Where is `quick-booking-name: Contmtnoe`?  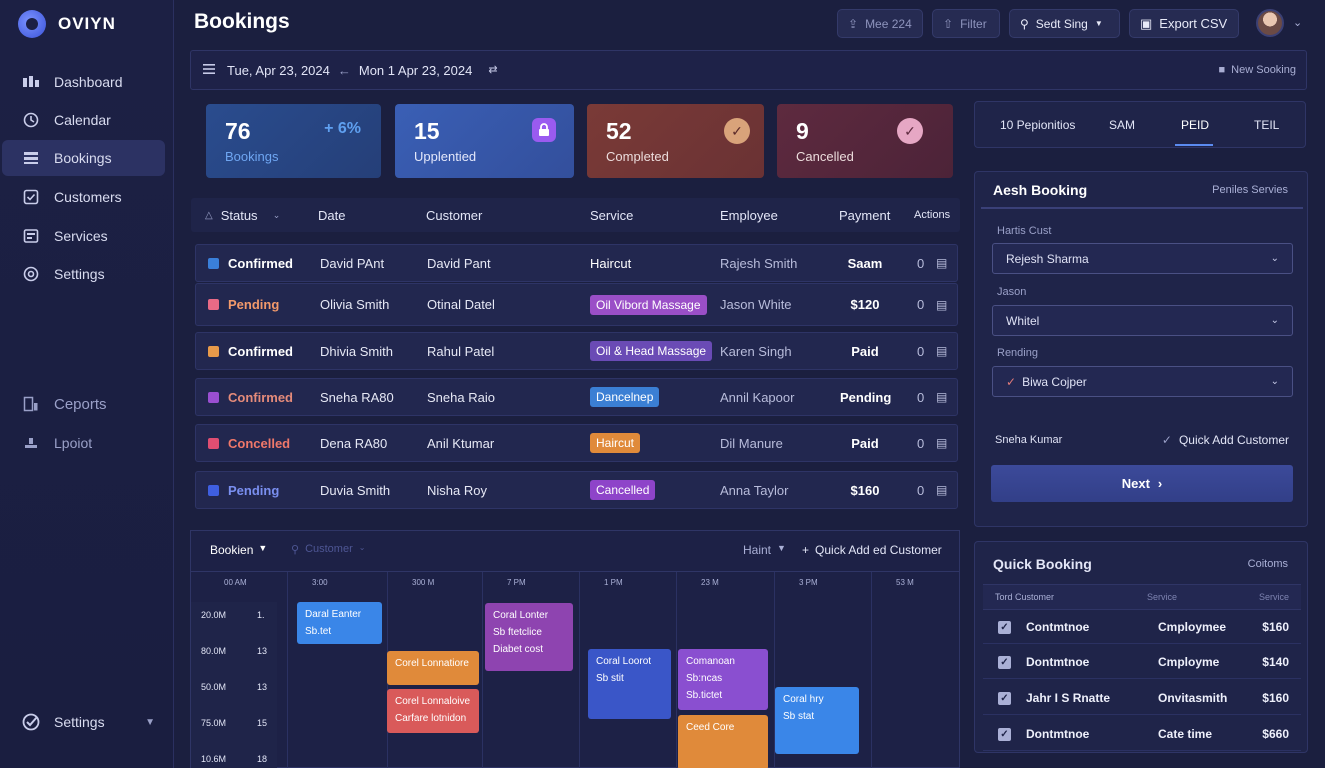
quick-booking-name: Contmtnoe is located at coordinates (1058, 627).